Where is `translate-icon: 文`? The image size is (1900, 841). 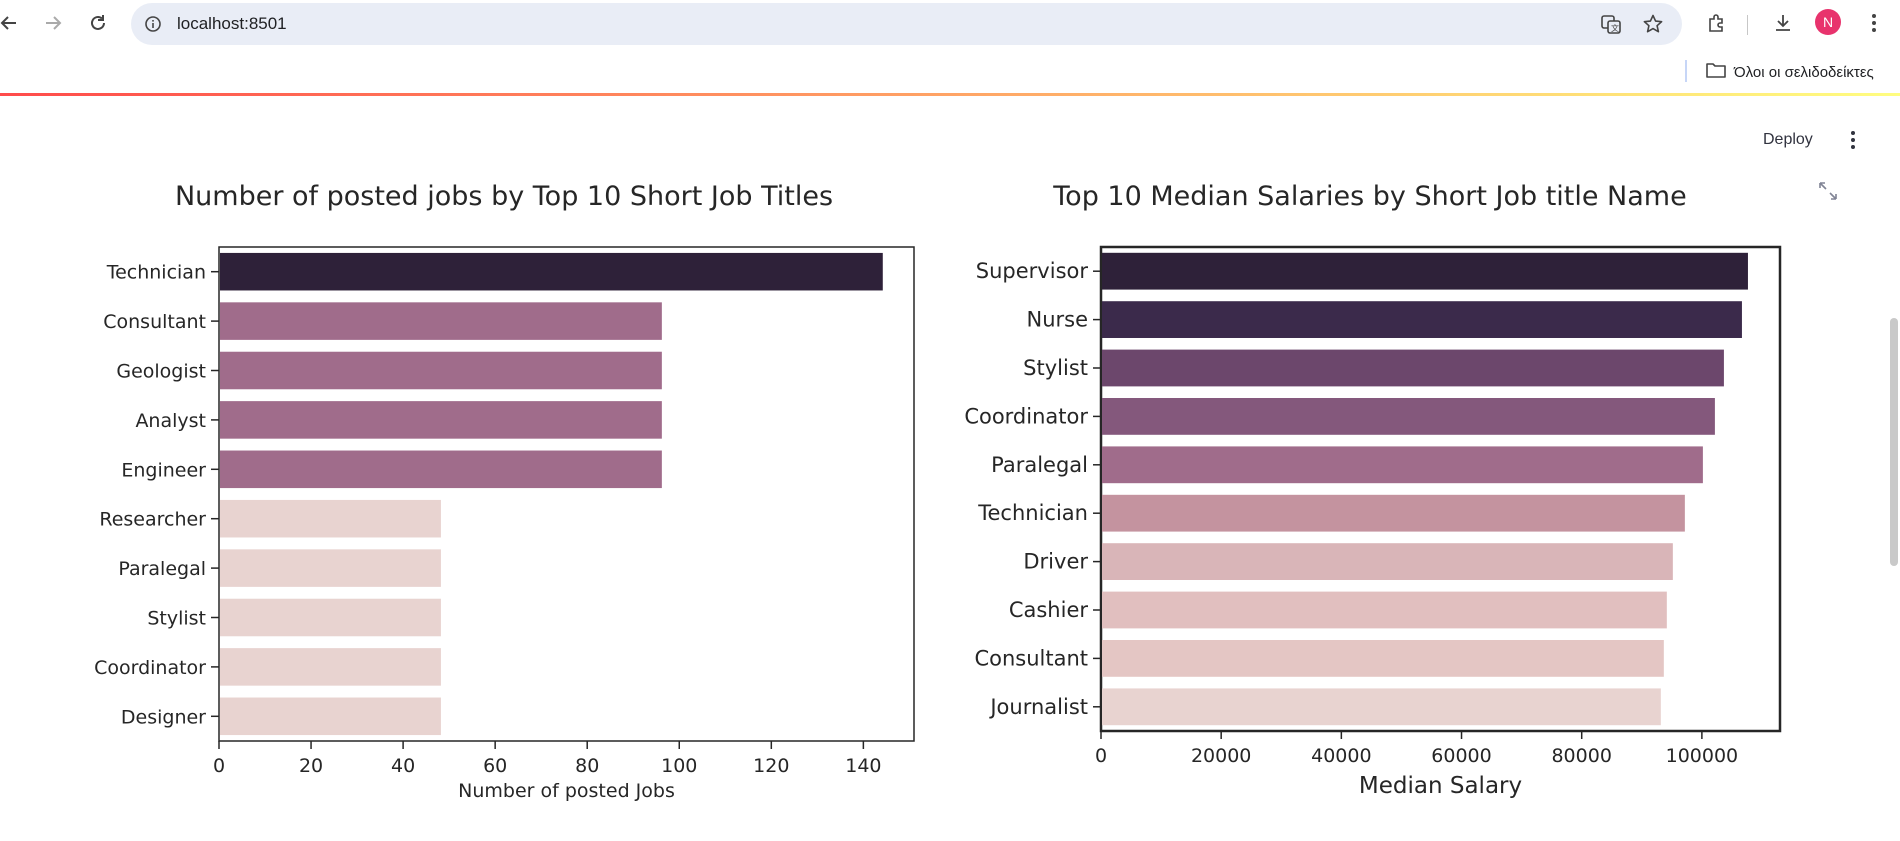 translate-icon: 文 is located at coordinates (1611, 24).